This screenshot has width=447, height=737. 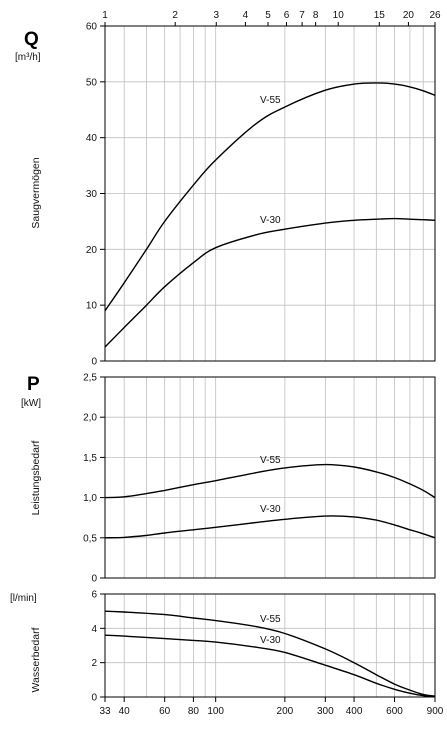 What do you see at coordinates (92, 27) in the screenshot?
I see `y-tick-label: 60` at bounding box center [92, 27].